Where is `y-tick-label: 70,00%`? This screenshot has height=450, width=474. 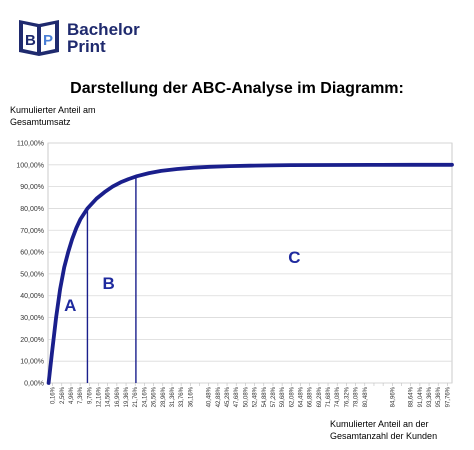
y-tick-label: 70,00% is located at coordinates (32, 231).